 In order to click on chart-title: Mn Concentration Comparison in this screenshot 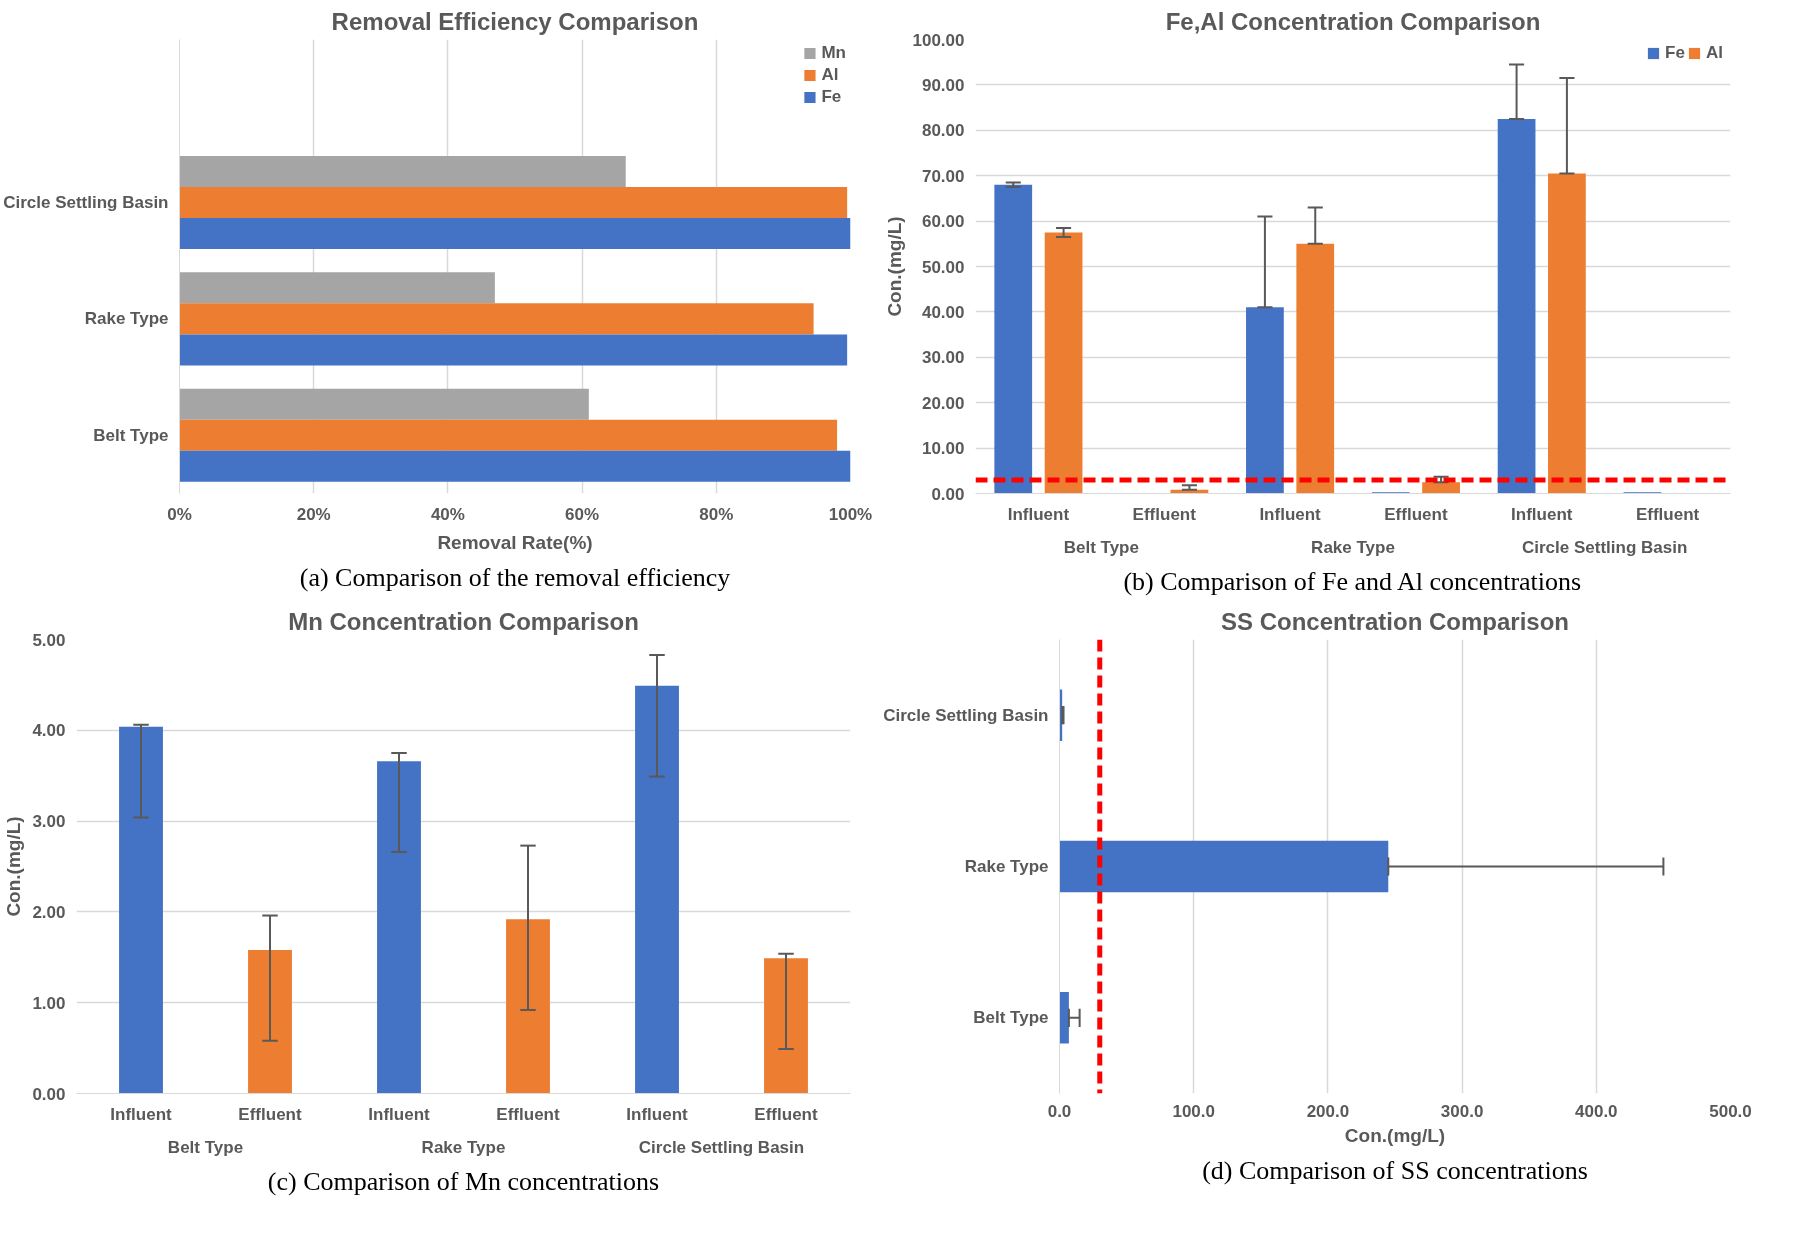, I will do `click(463, 621)`.